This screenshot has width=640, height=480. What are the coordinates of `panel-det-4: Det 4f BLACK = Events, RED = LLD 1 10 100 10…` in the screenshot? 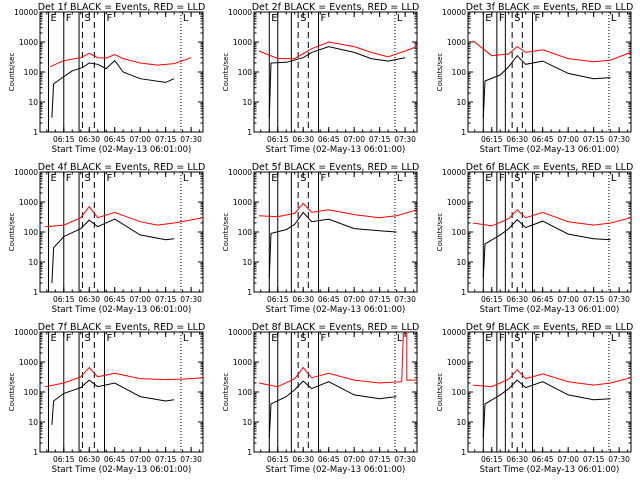 It's located at (106, 238).